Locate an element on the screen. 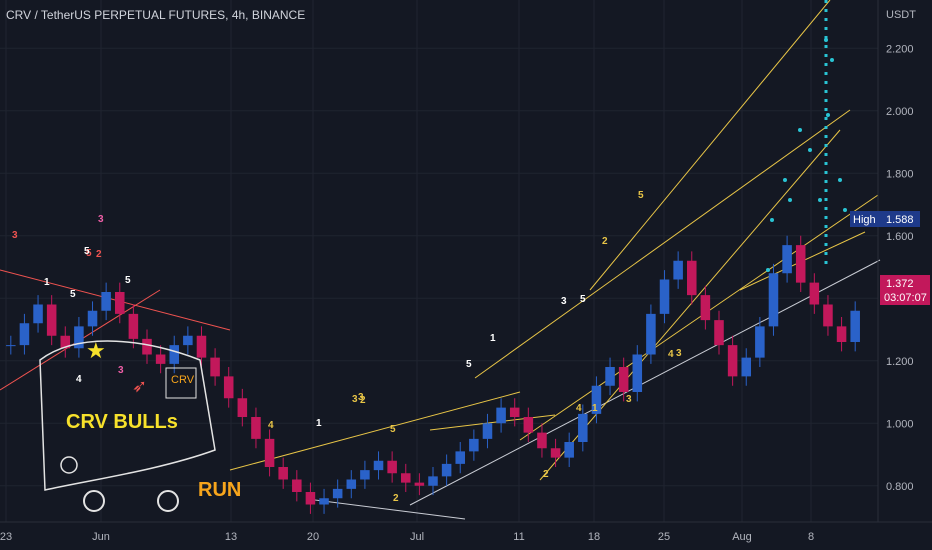  price-tick: 1.200 is located at coordinates (900, 362).